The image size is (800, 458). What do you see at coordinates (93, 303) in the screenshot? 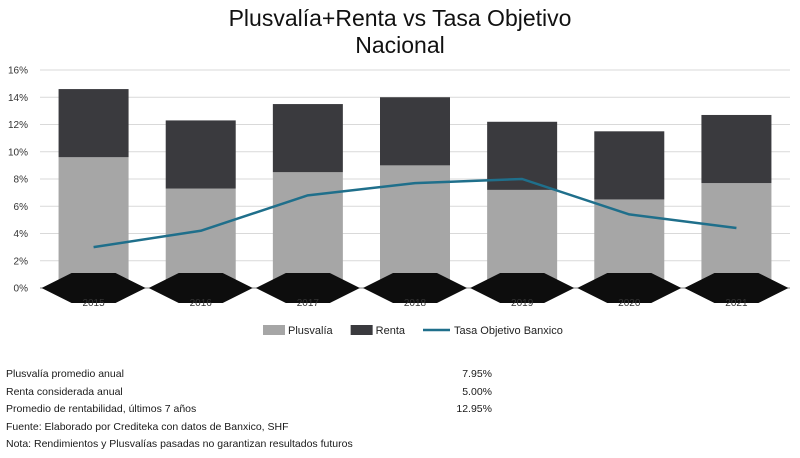
I see `x-tick-label: 2015` at bounding box center [93, 303].